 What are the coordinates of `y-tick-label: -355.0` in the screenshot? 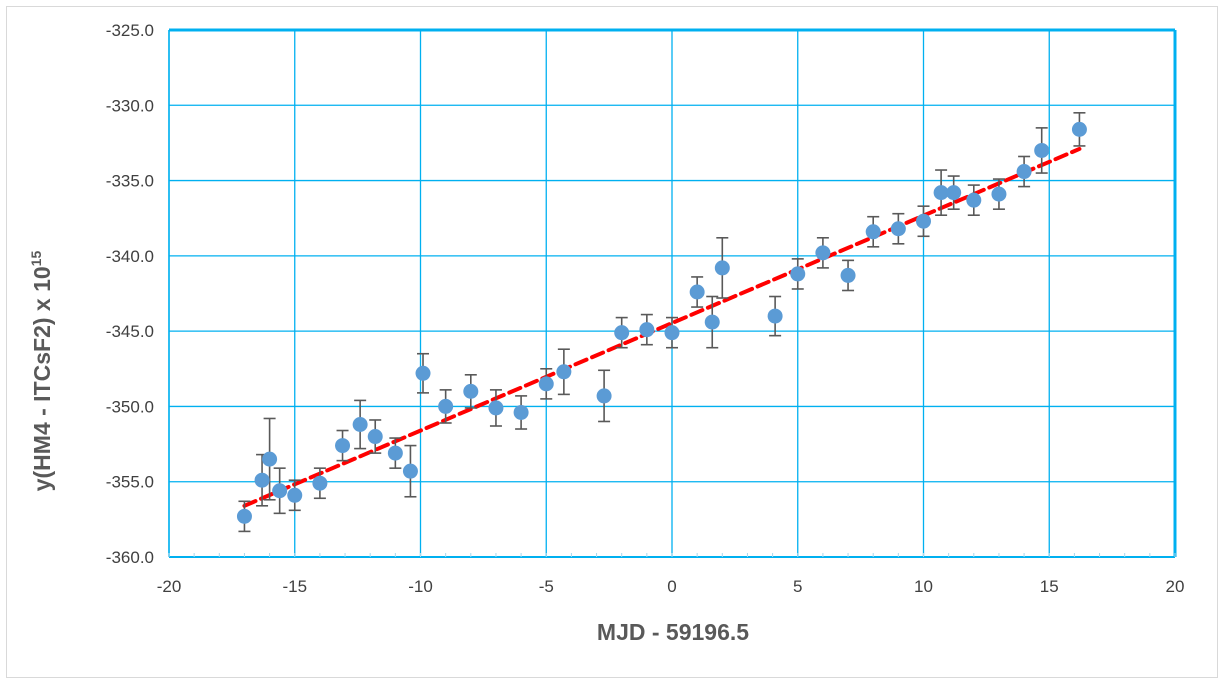 It's located at (130, 482).